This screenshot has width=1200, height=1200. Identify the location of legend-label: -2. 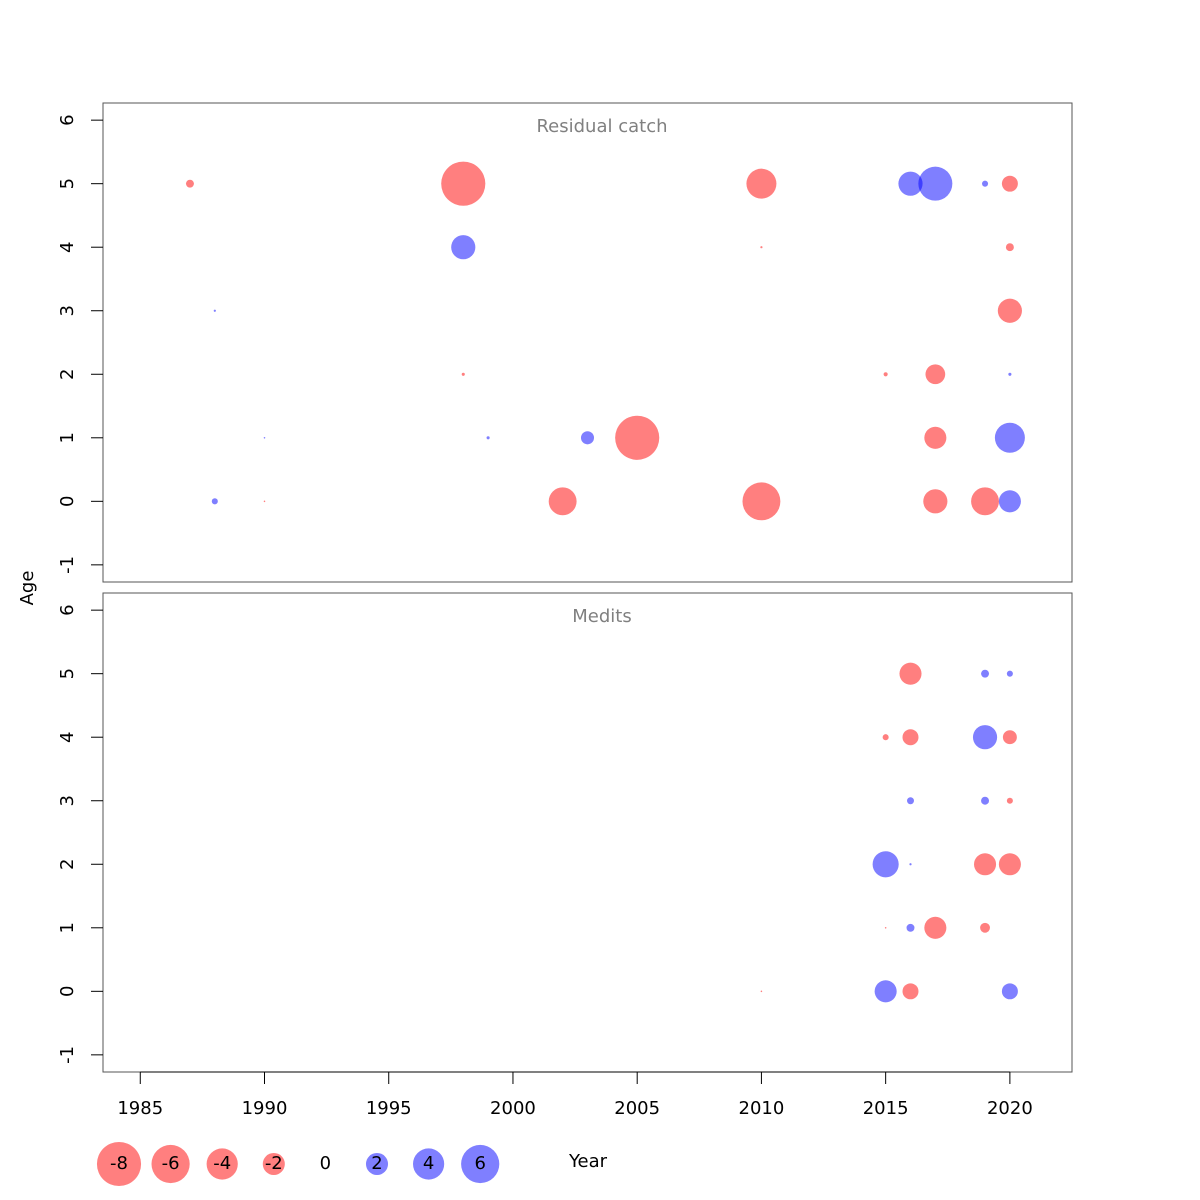
(274, 1163).